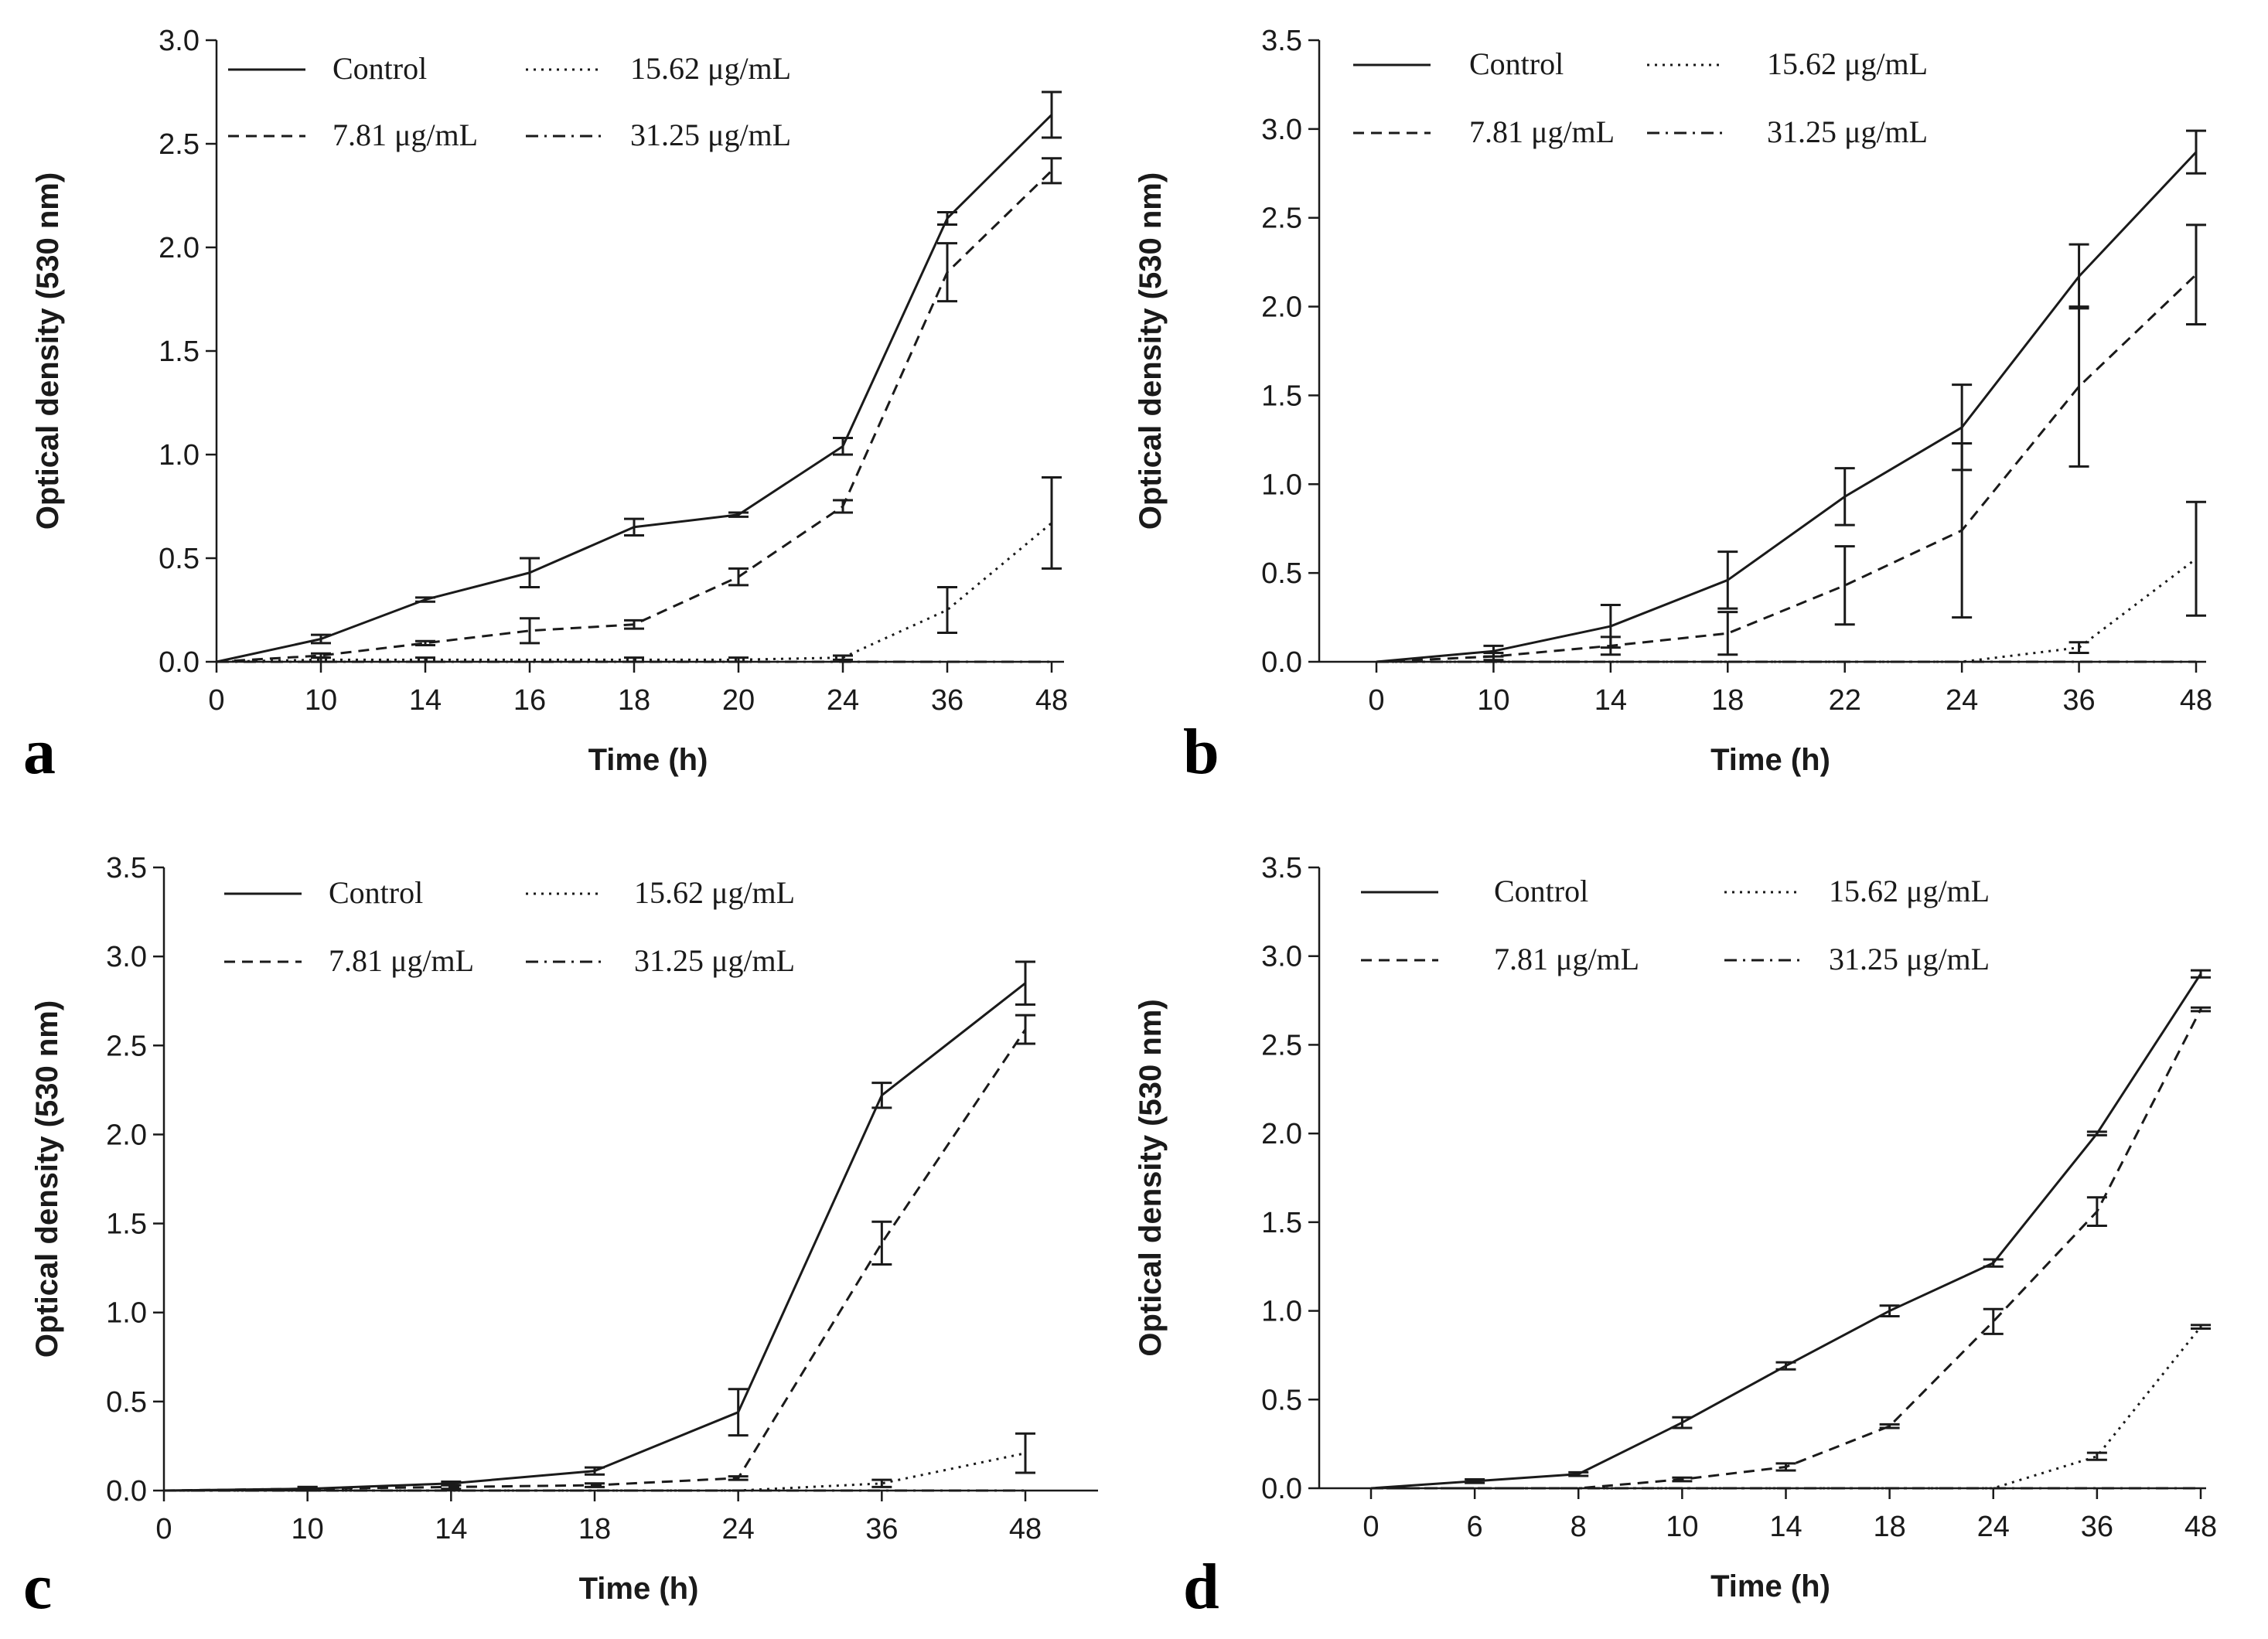  I want to click on panel-letter: c, so click(37, 1587).